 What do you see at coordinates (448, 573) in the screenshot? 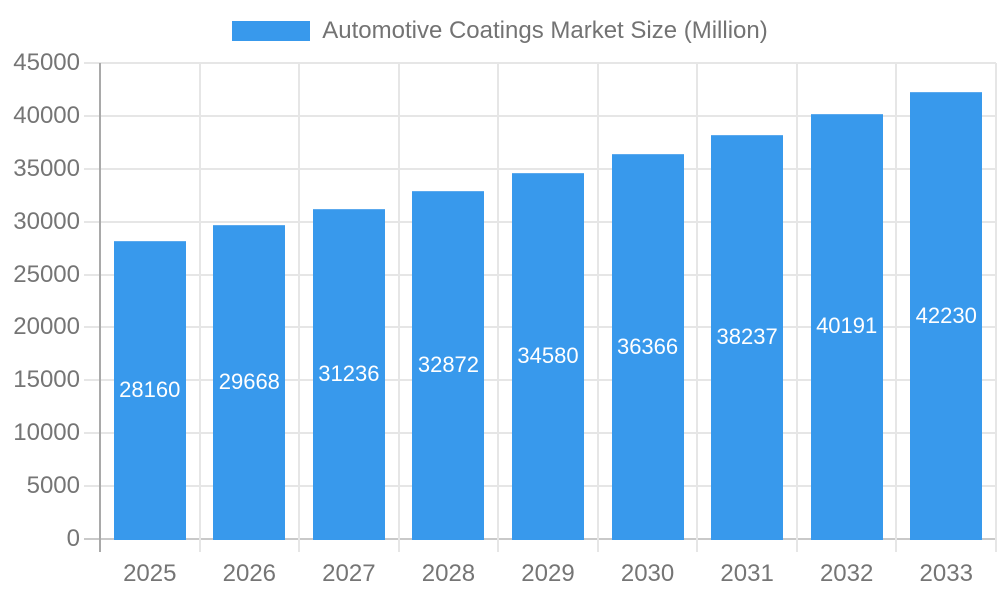
I see `x-axis-label-2028: 2028` at bounding box center [448, 573].